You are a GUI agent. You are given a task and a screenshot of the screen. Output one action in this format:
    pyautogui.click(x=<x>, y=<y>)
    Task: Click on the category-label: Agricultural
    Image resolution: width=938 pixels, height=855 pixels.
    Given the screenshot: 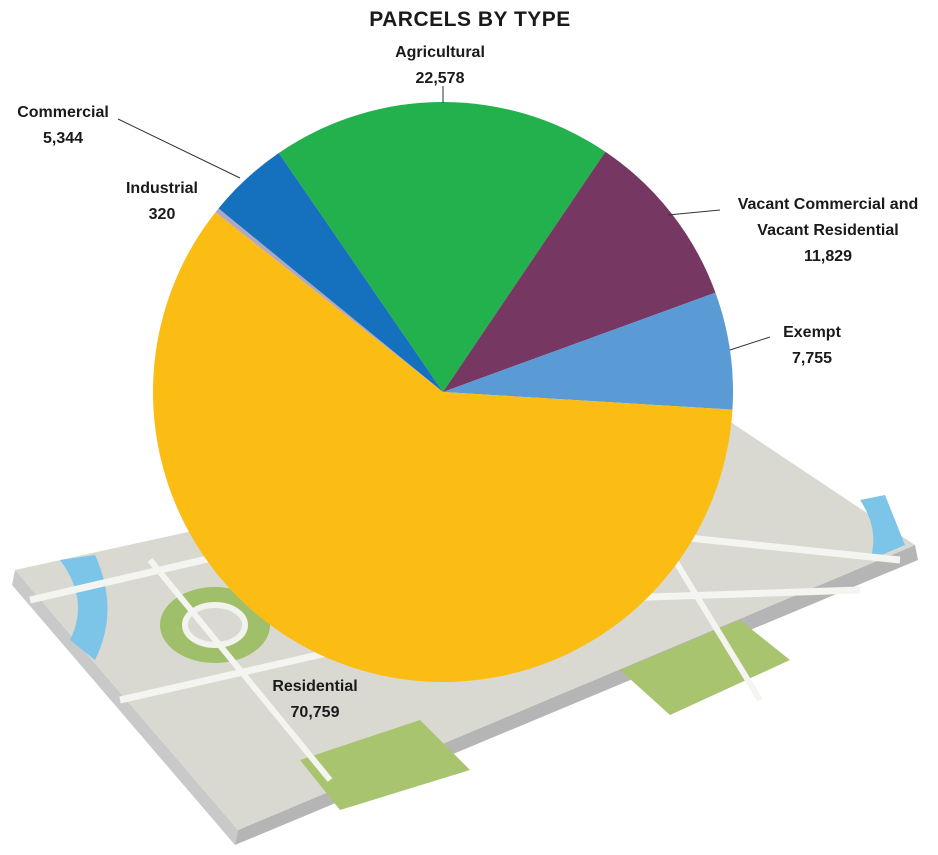 What is the action you would take?
    pyautogui.click(x=440, y=52)
    